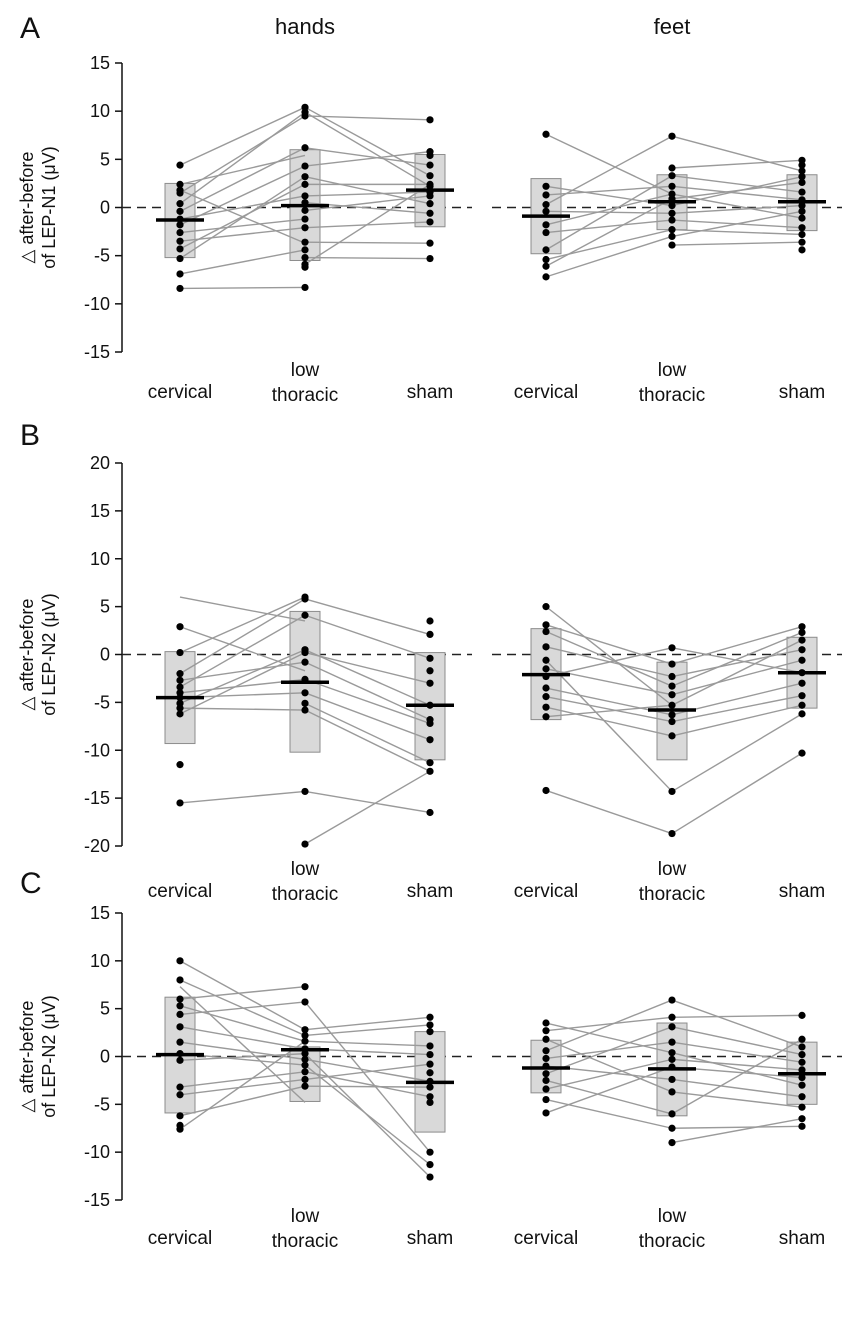 Image resolution: width=842 pixels, height=1330 pixels. I want to click on y-tick-label: -20, so click(97, 846).